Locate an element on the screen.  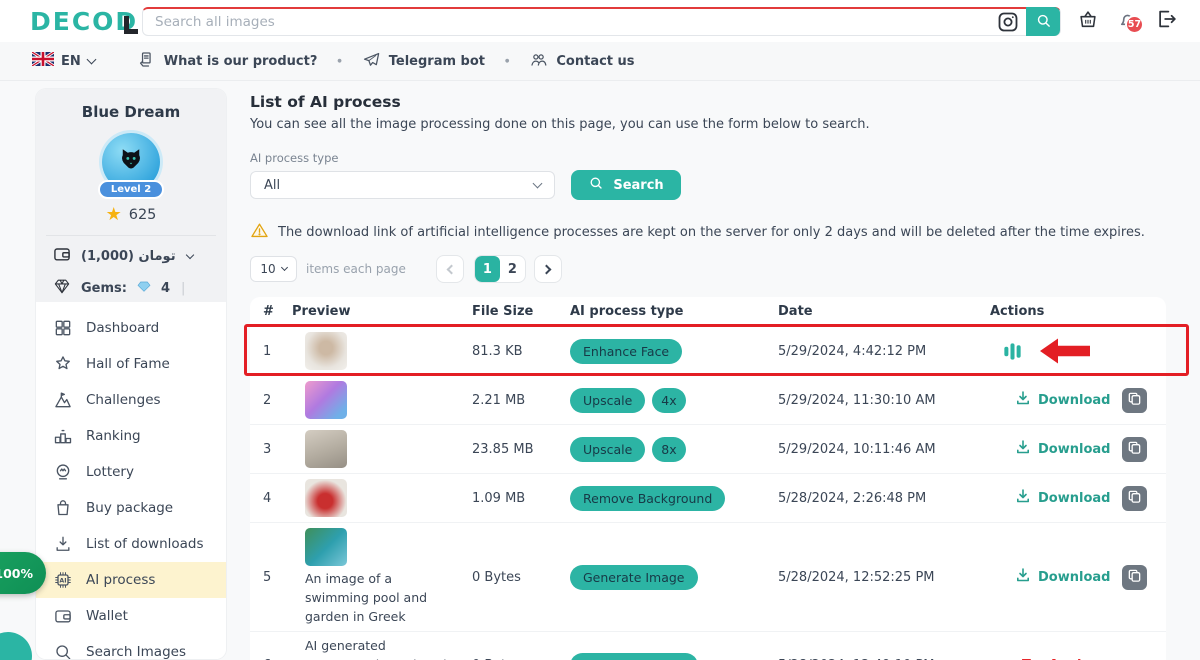
gem-icon is located at coordinates (144, 288).